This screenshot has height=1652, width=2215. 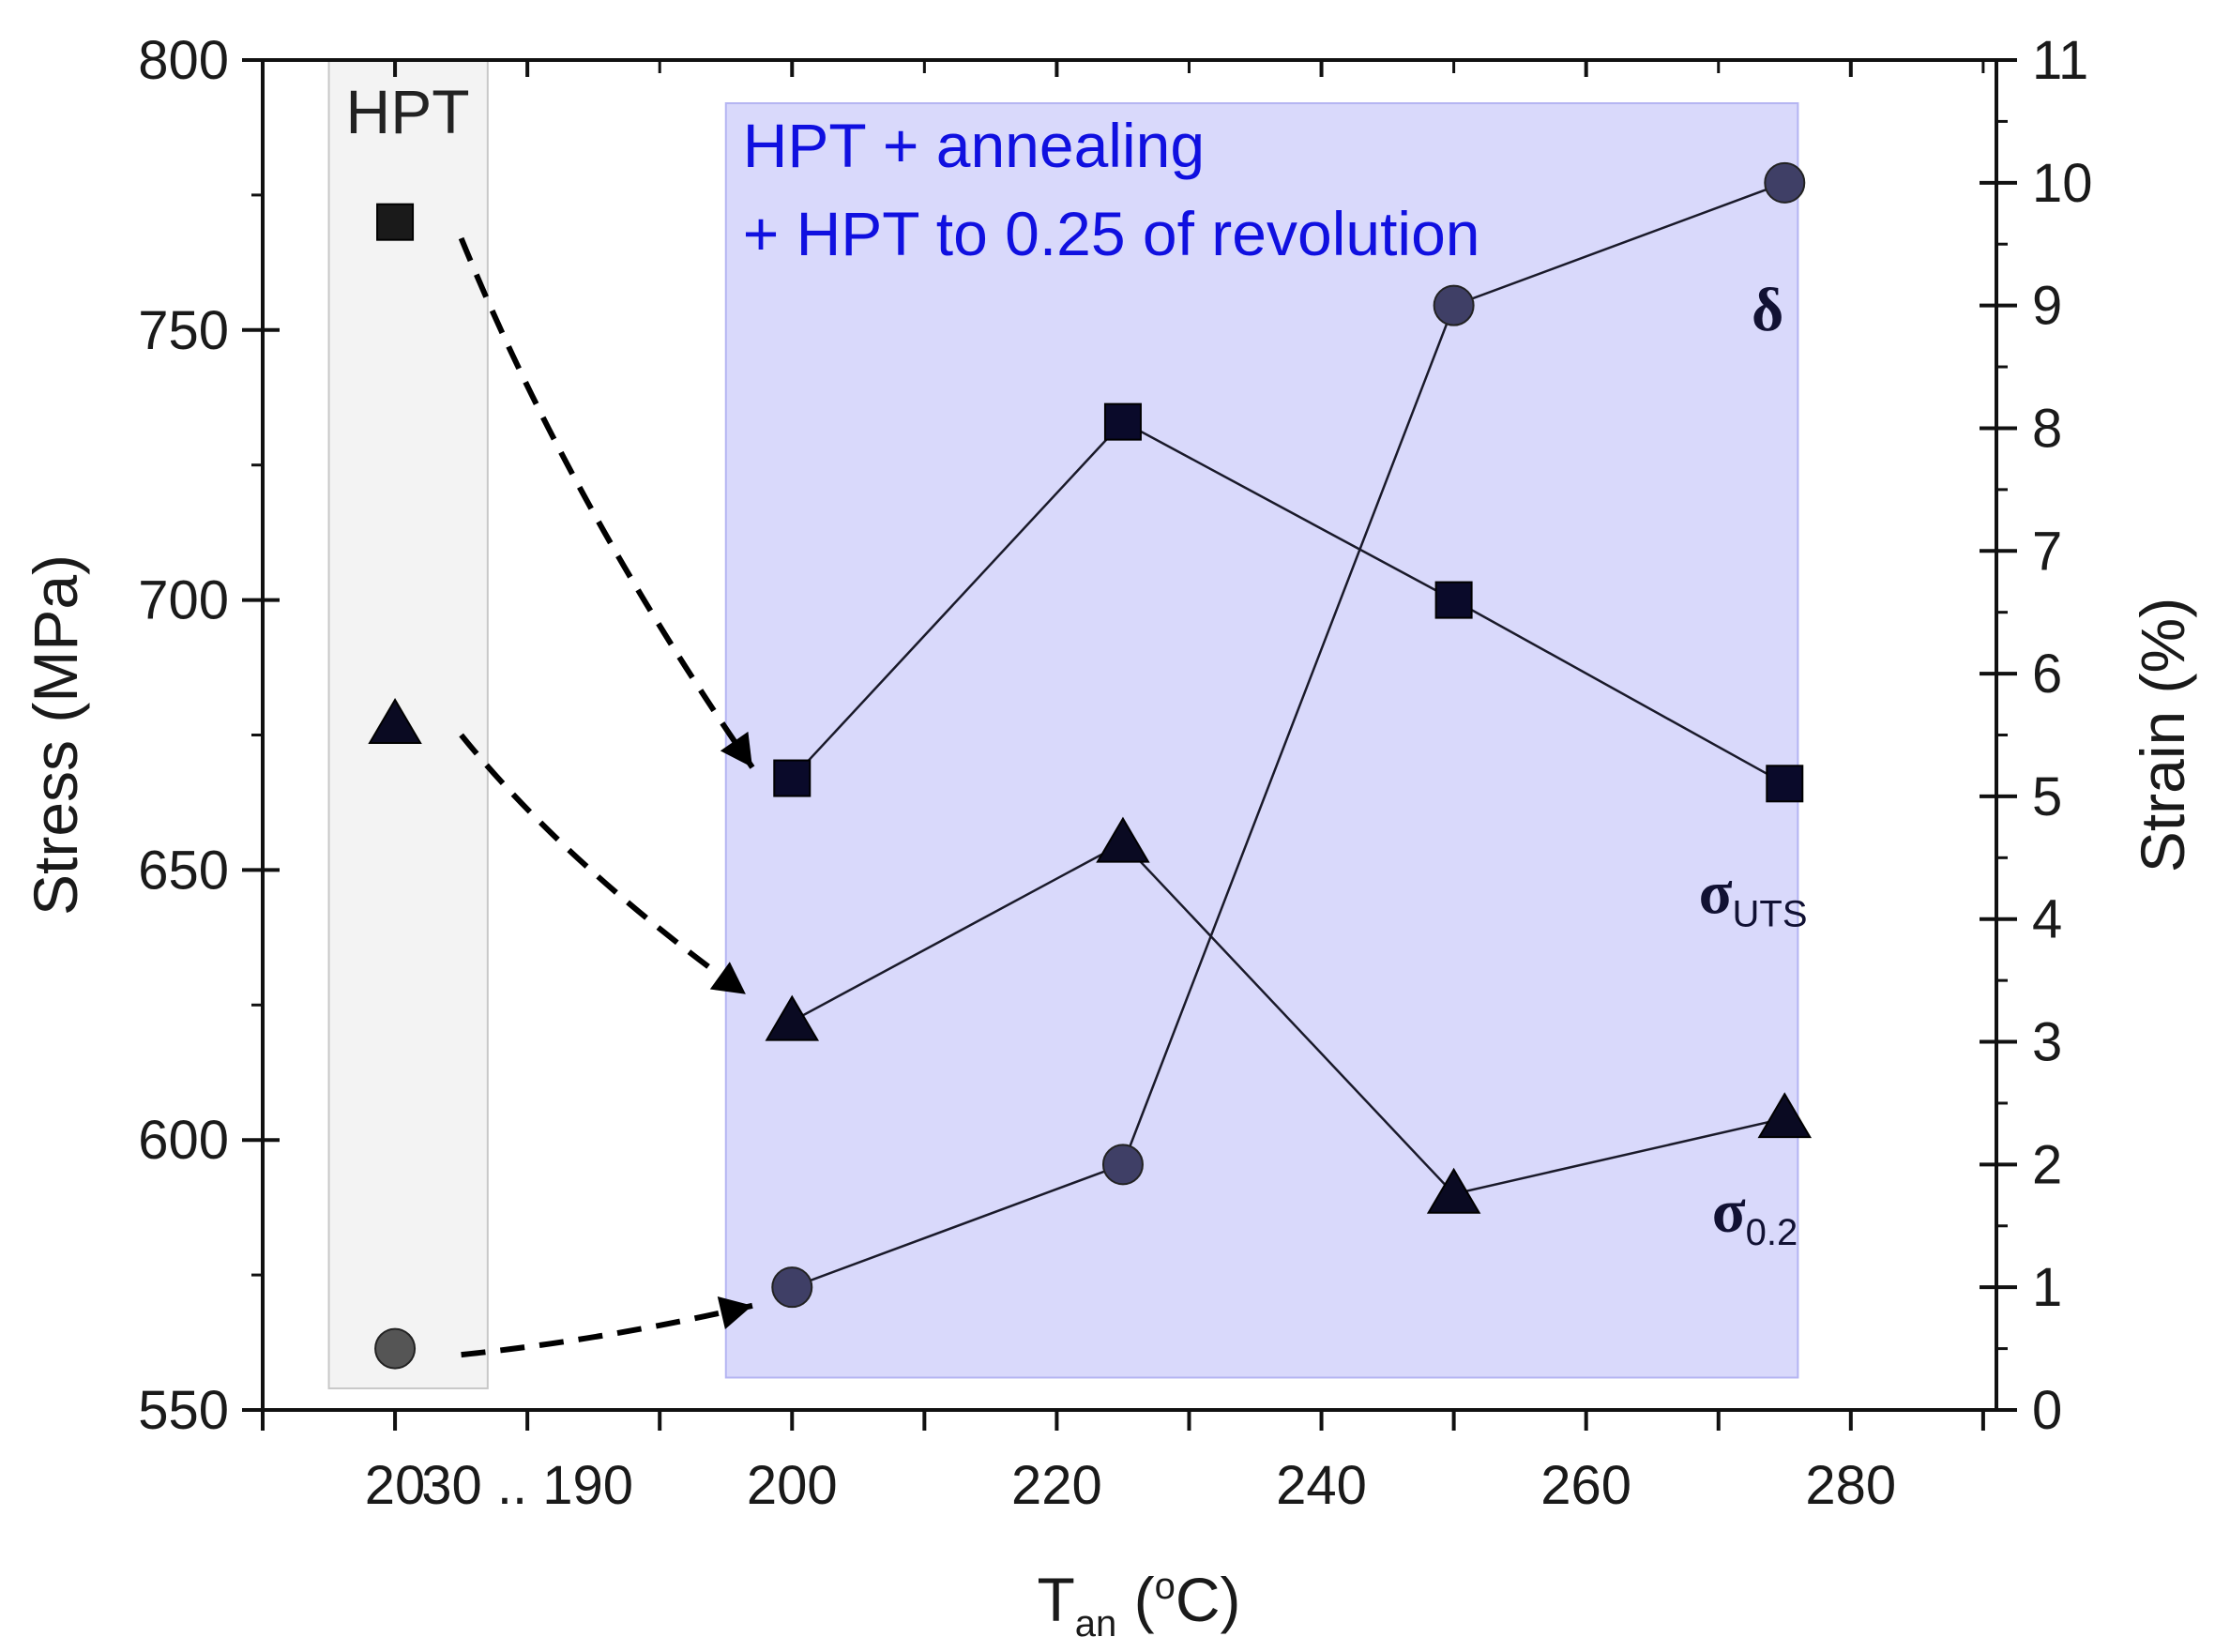 I want to click on sigma-02-subscript: 0.2, so click(x=1772, y=1232).